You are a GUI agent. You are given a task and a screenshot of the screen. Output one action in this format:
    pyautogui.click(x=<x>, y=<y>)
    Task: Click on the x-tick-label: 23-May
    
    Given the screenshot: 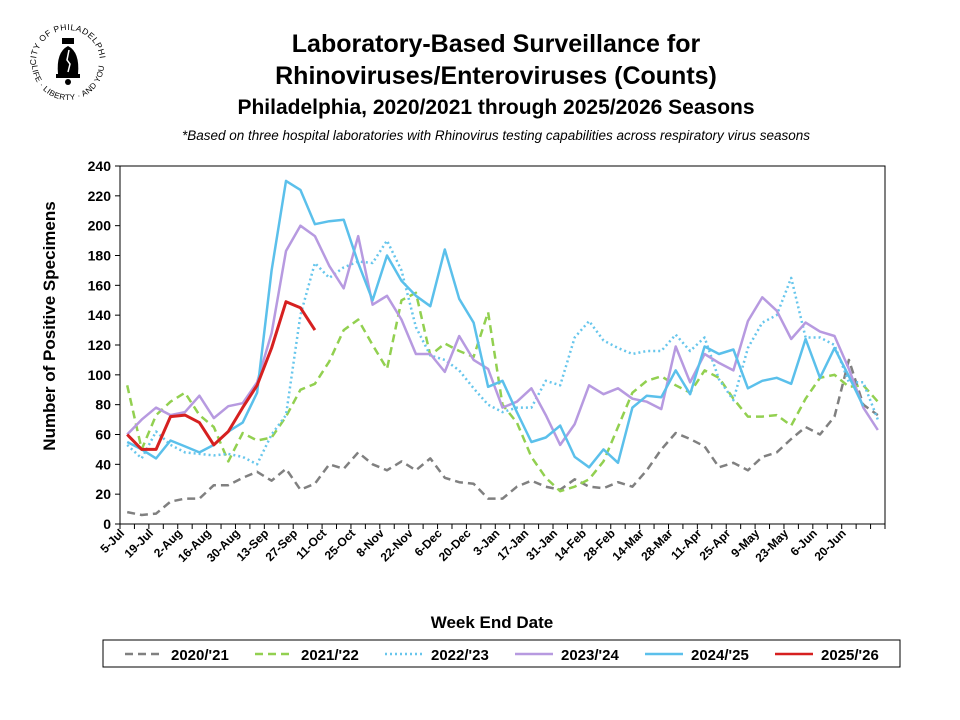 What is the action you would take?
    pyautogui.click(x=771, y=545)
    